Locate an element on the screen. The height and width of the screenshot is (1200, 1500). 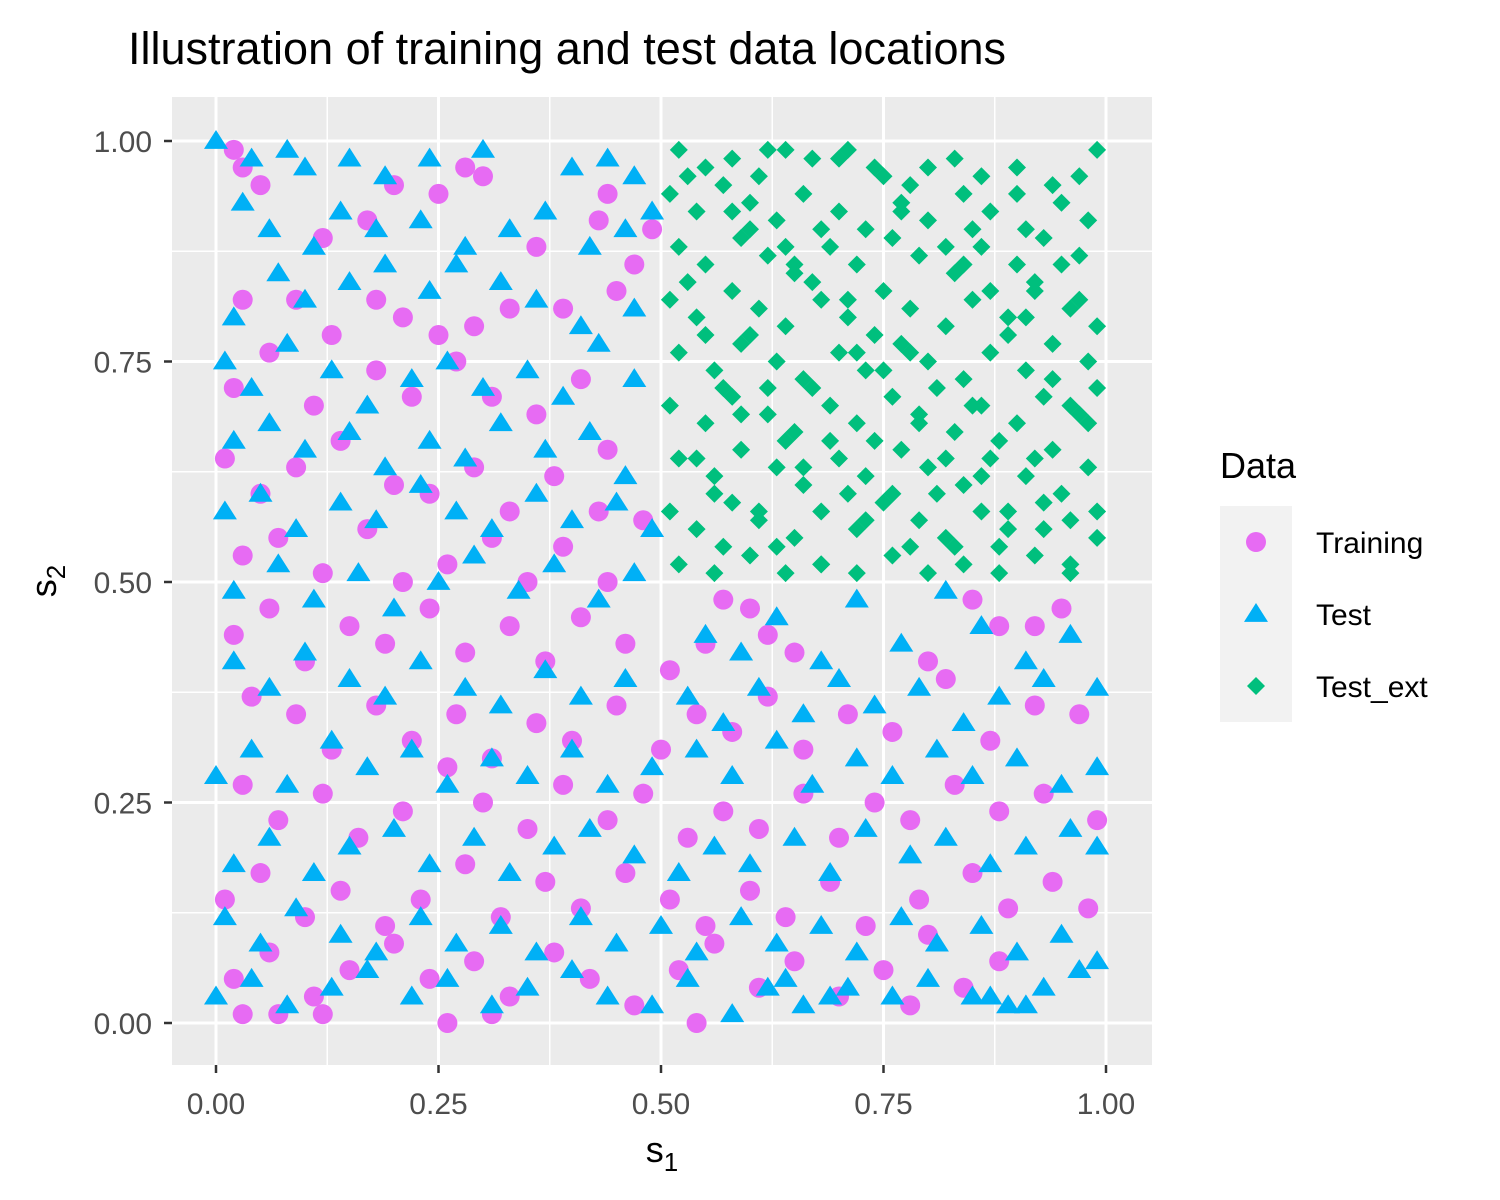
y-tick-labels: 0.00 0.25 0.50 0.75 1.00 is located at coordinates (123, 583).